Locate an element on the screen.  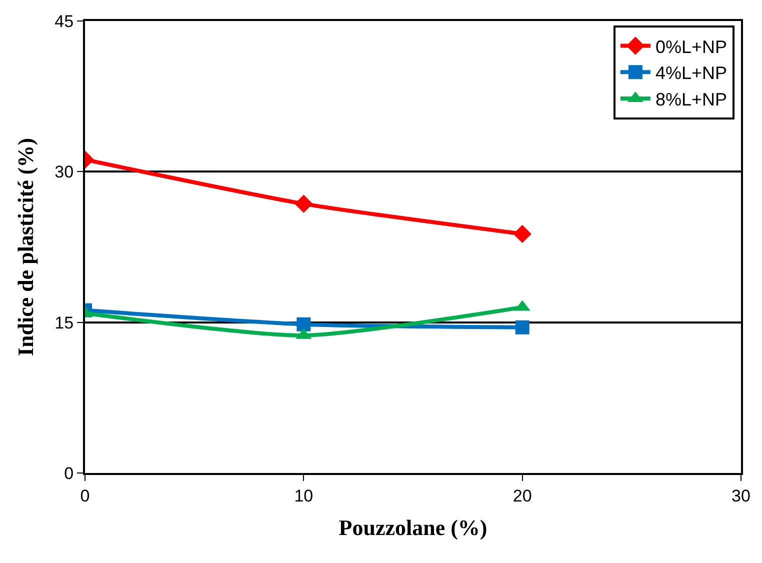
y-tick-label: 0 is located at coordinates (69, 473).